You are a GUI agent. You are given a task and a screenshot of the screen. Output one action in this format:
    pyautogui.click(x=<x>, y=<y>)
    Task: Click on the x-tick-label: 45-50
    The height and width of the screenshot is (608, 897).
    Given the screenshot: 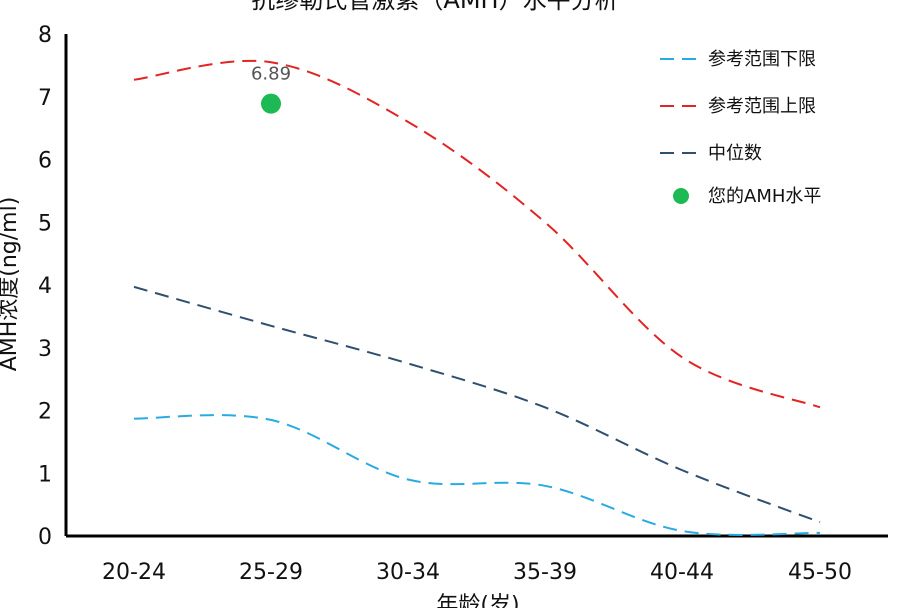 What is the action you would take?
    pyautogui.click(x=820, y=572)
    